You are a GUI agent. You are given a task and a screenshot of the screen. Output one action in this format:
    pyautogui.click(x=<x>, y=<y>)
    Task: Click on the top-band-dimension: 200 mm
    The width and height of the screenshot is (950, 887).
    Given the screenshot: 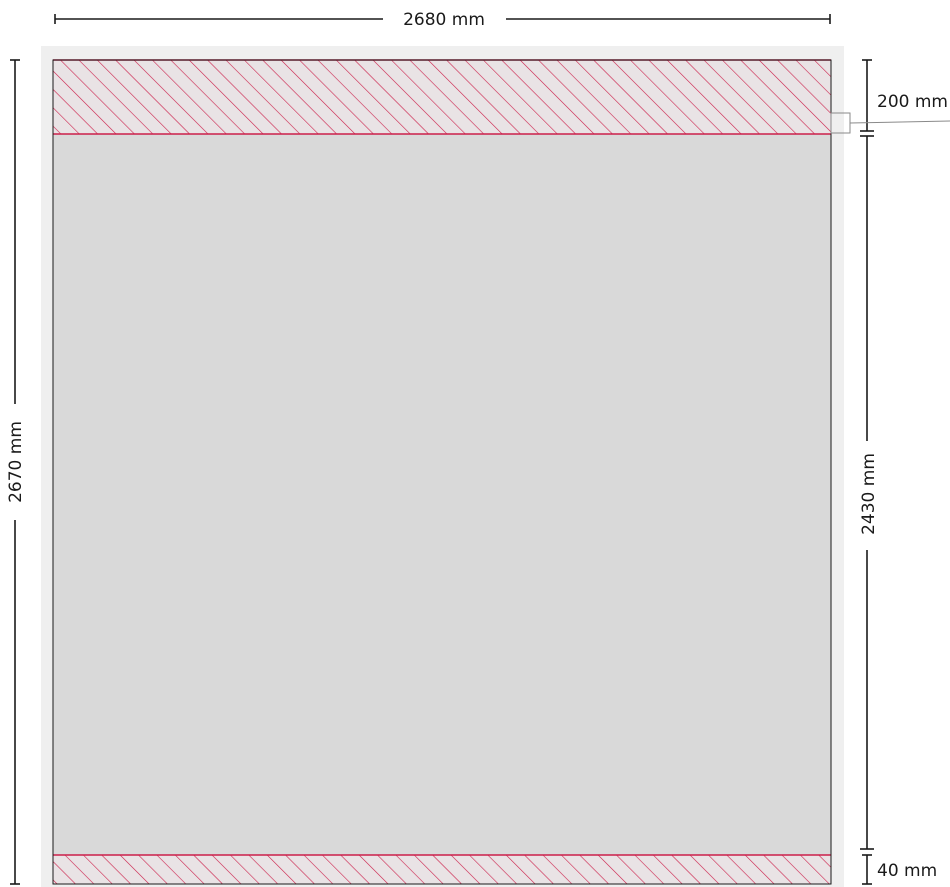 What is the action you would take?
    pyautogui.click(x=890, y=96)
    